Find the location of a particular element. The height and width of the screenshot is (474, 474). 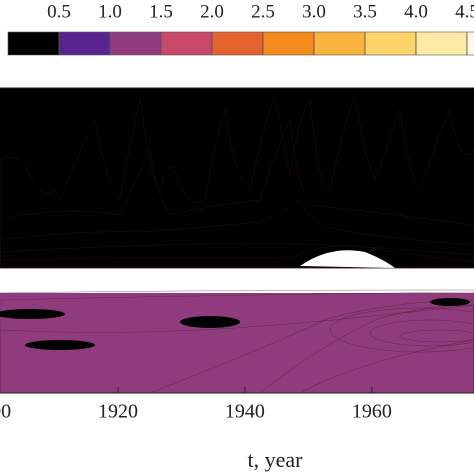

colorbar-tick-label: 3.5 is located at coordinates (365, 11).